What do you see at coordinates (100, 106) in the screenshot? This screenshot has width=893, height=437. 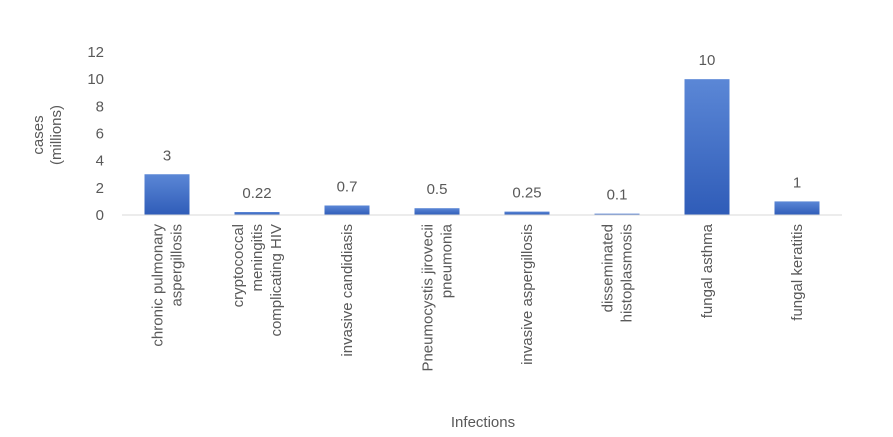 I see `y-tick-label: 8` at bounding box center [100, 106].